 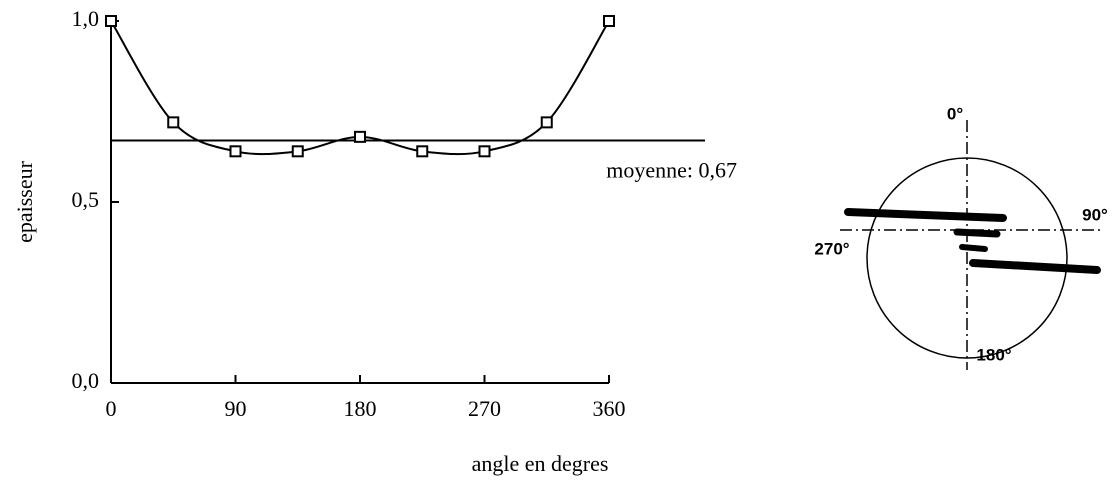 I want to click on x-tick-label: 0, so click(x=111, y=408).